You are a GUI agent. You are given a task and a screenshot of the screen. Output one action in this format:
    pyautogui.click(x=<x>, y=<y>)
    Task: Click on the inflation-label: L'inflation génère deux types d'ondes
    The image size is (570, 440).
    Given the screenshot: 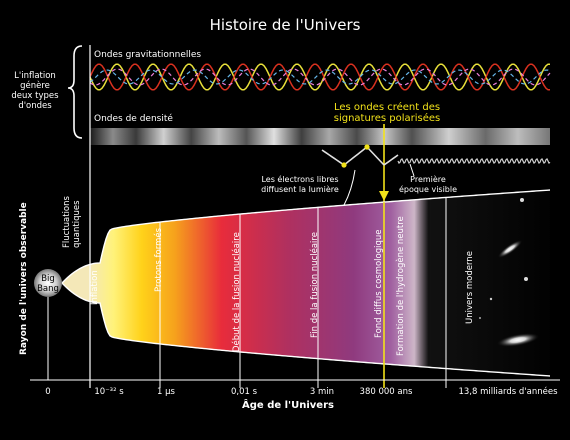 What is the action you would take?
    pyautogui.click(x=35, y=91)
    